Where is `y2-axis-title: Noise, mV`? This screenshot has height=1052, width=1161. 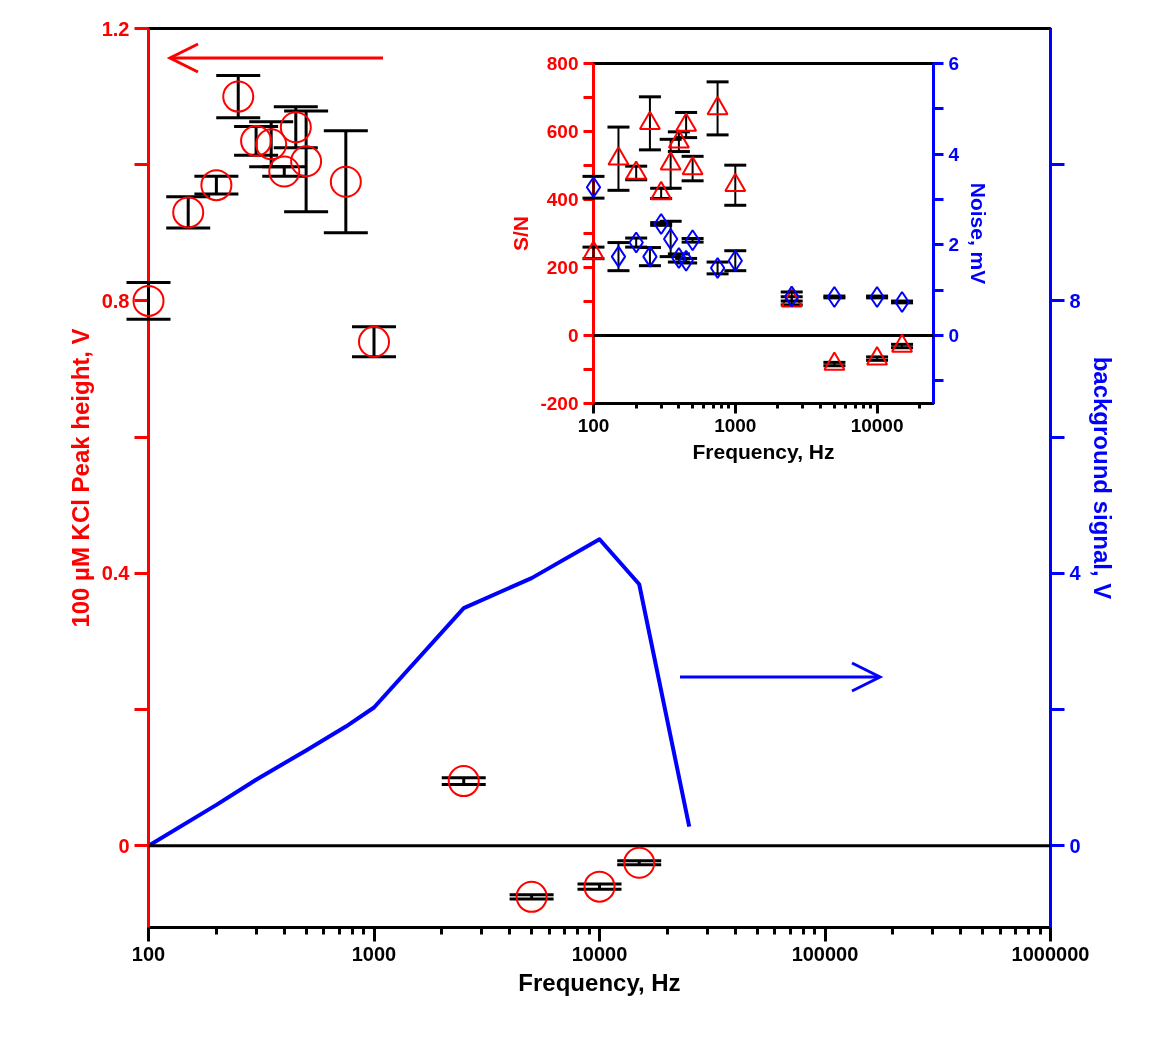
y2-axis-title: Noise, mV is located at coordinates (979, 233).